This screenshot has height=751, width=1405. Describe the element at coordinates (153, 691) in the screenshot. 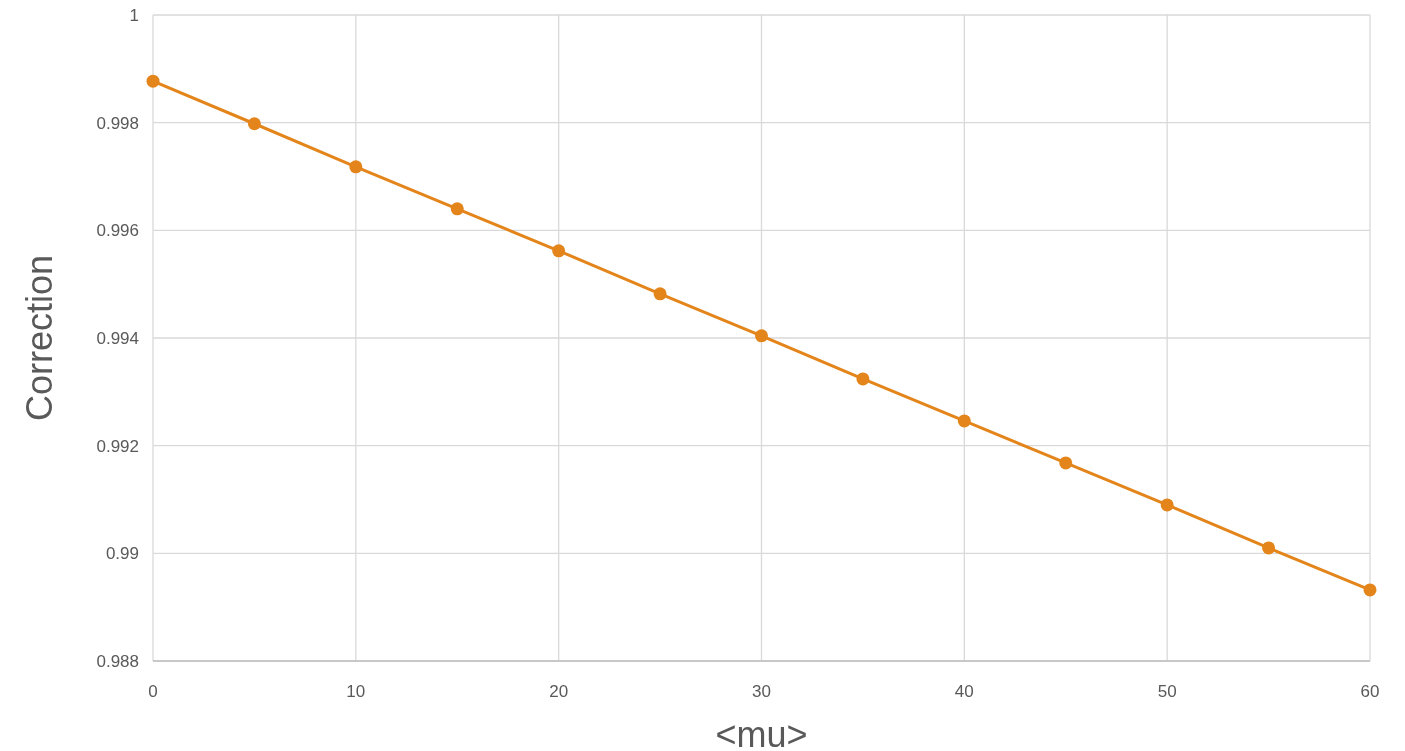

I see `x-tick-label: 0` at that location.